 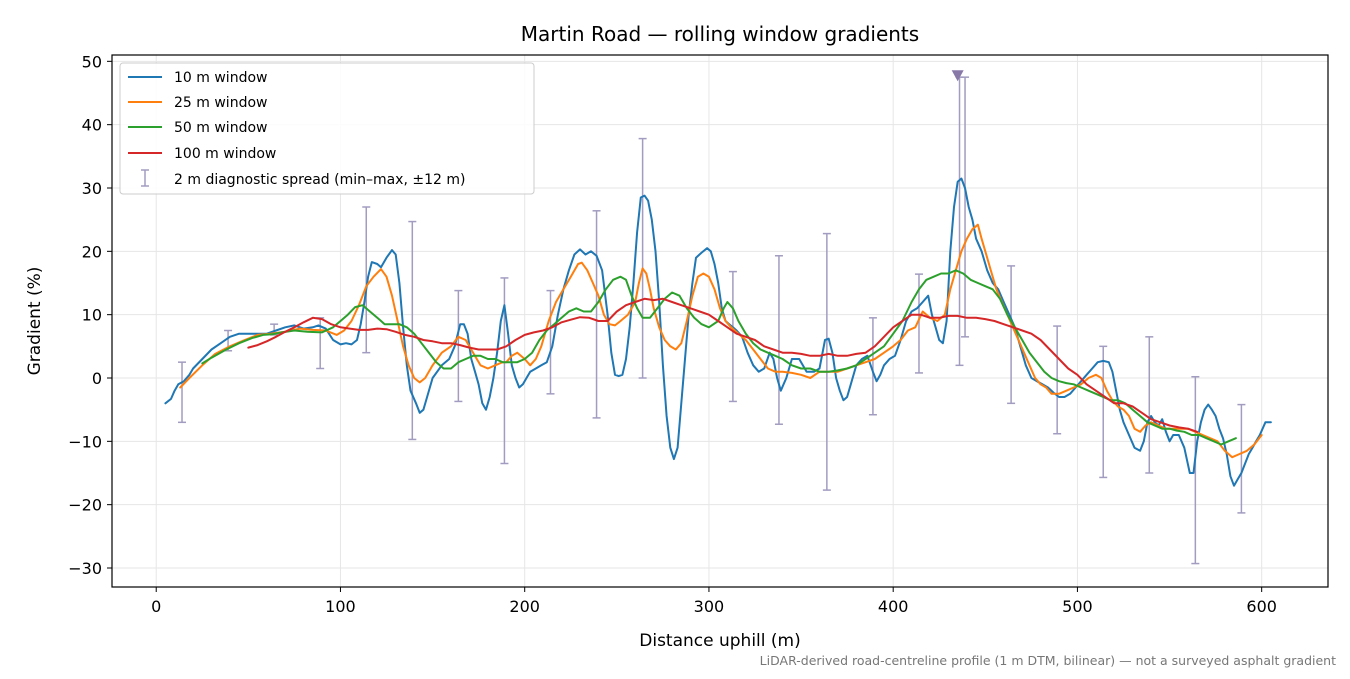 I want to click on y-axis-title: Gradient (%), so click(x=35, y=321).